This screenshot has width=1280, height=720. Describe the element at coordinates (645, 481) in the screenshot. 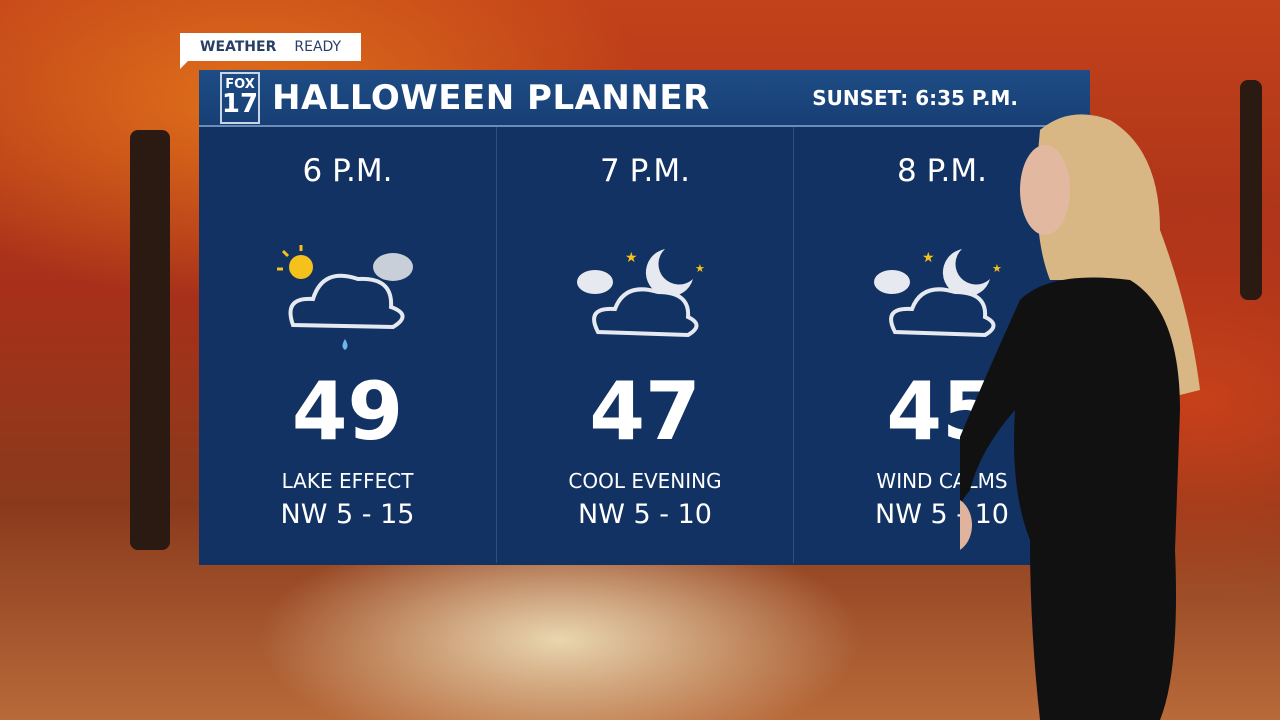

I see `condition-label: COOL EVENING` at that location.